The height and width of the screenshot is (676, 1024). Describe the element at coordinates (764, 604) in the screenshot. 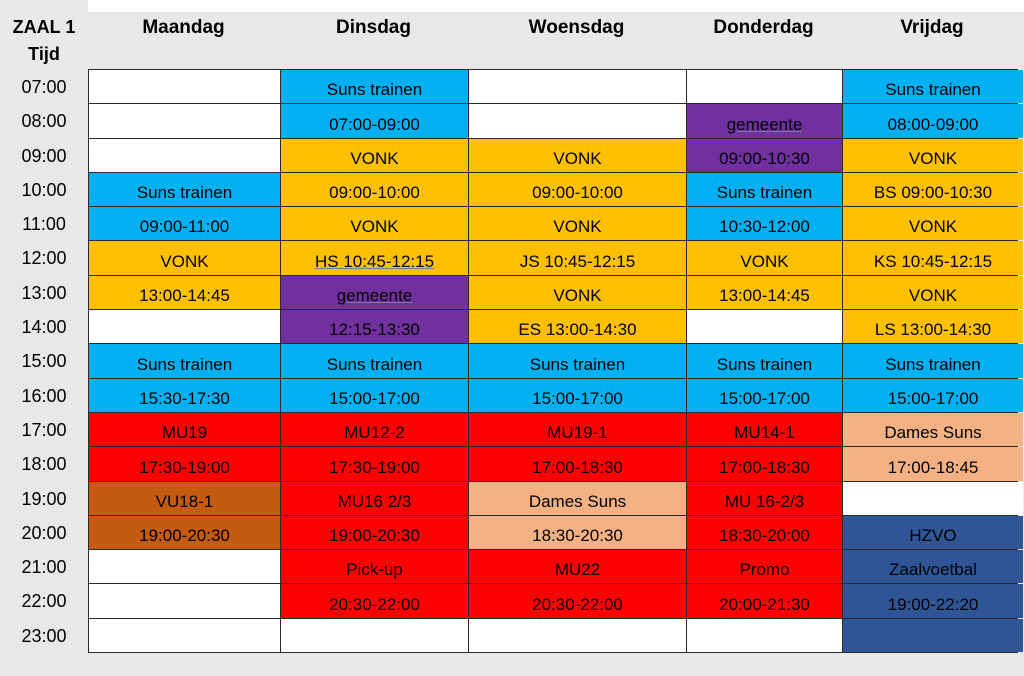

I see `schedule-cell-text: 20:00-21:30` at that location.